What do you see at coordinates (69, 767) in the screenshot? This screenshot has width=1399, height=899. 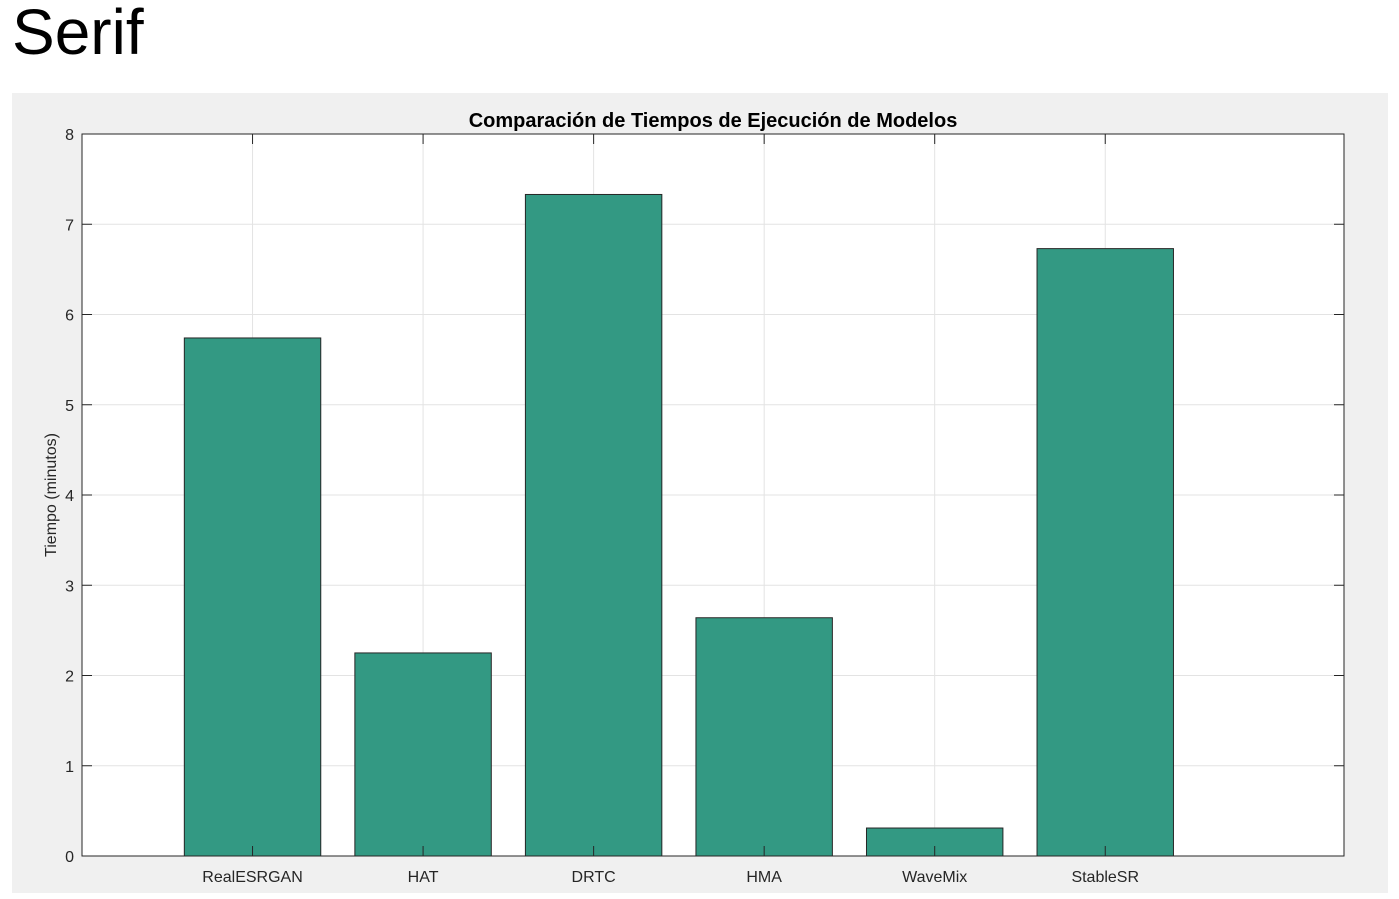 I see `y-tick-label: 1` at bounding box center [69, 767].